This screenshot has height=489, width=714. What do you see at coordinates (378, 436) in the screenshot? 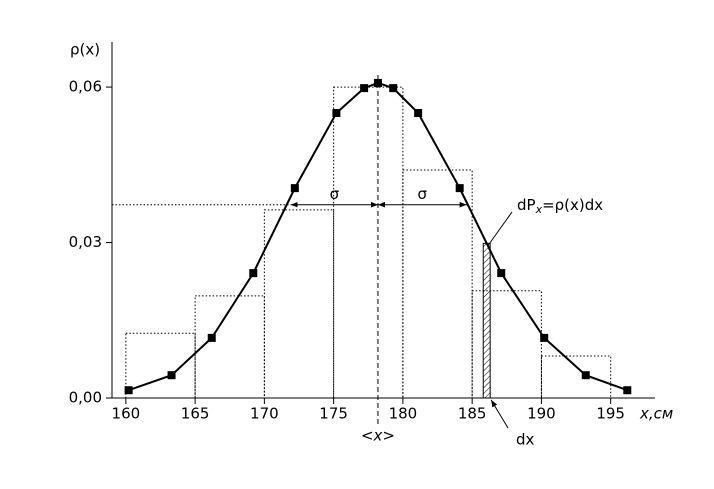
I see `mean-label: <x>` at bounding box center [378, 436].